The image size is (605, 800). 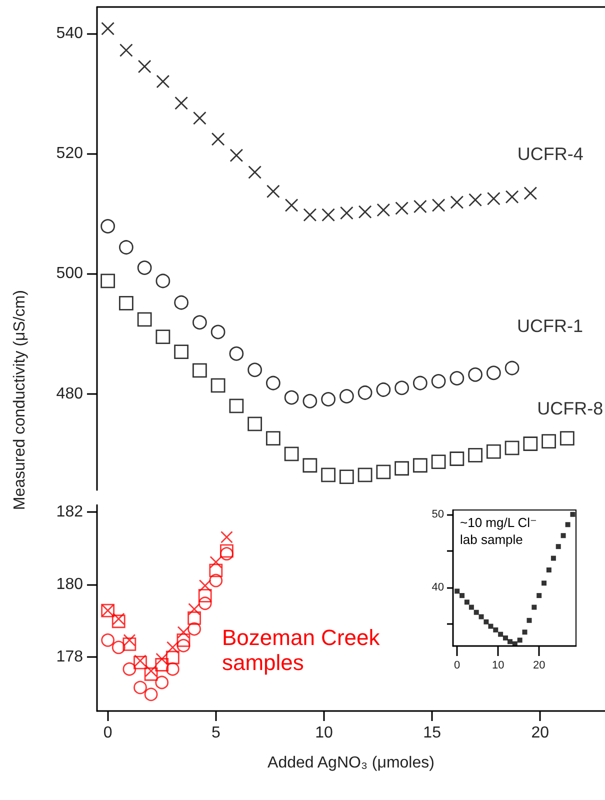 I want to click on x-tick-label: 10, so click(x=324, y=733).